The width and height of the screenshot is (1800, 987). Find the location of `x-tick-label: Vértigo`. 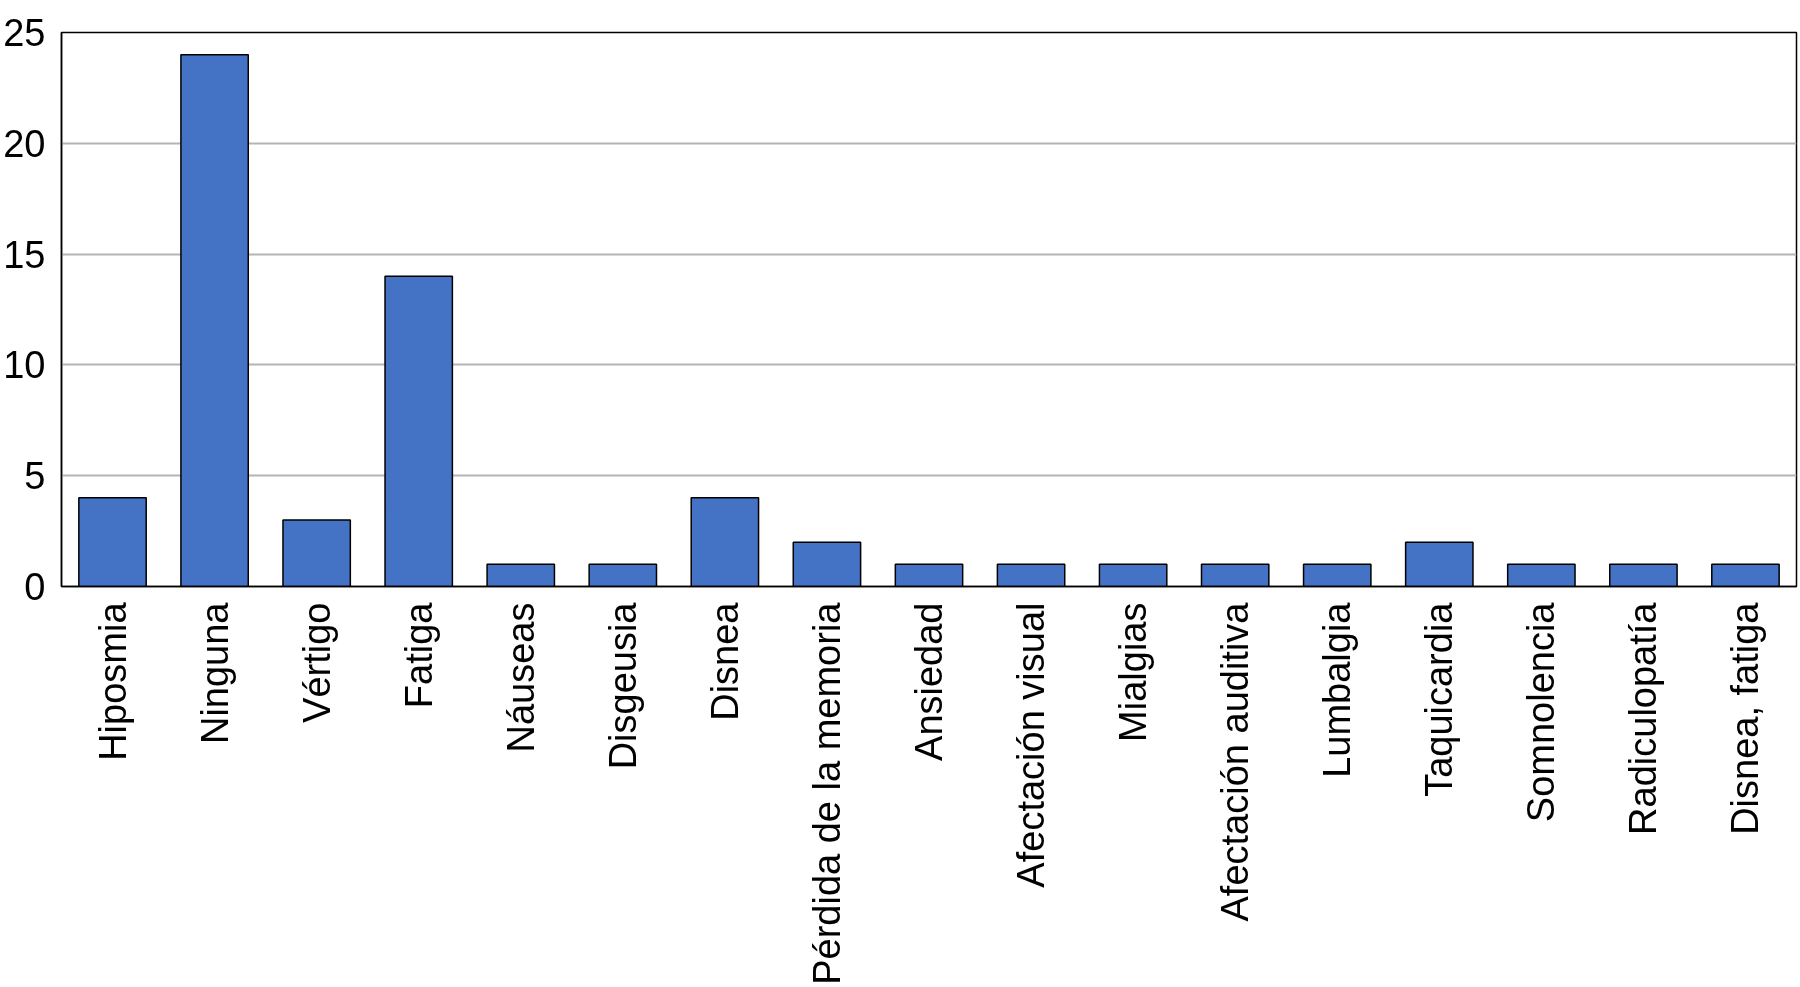

x-tick-label: Vértigo is located at coordinates (316, 662).